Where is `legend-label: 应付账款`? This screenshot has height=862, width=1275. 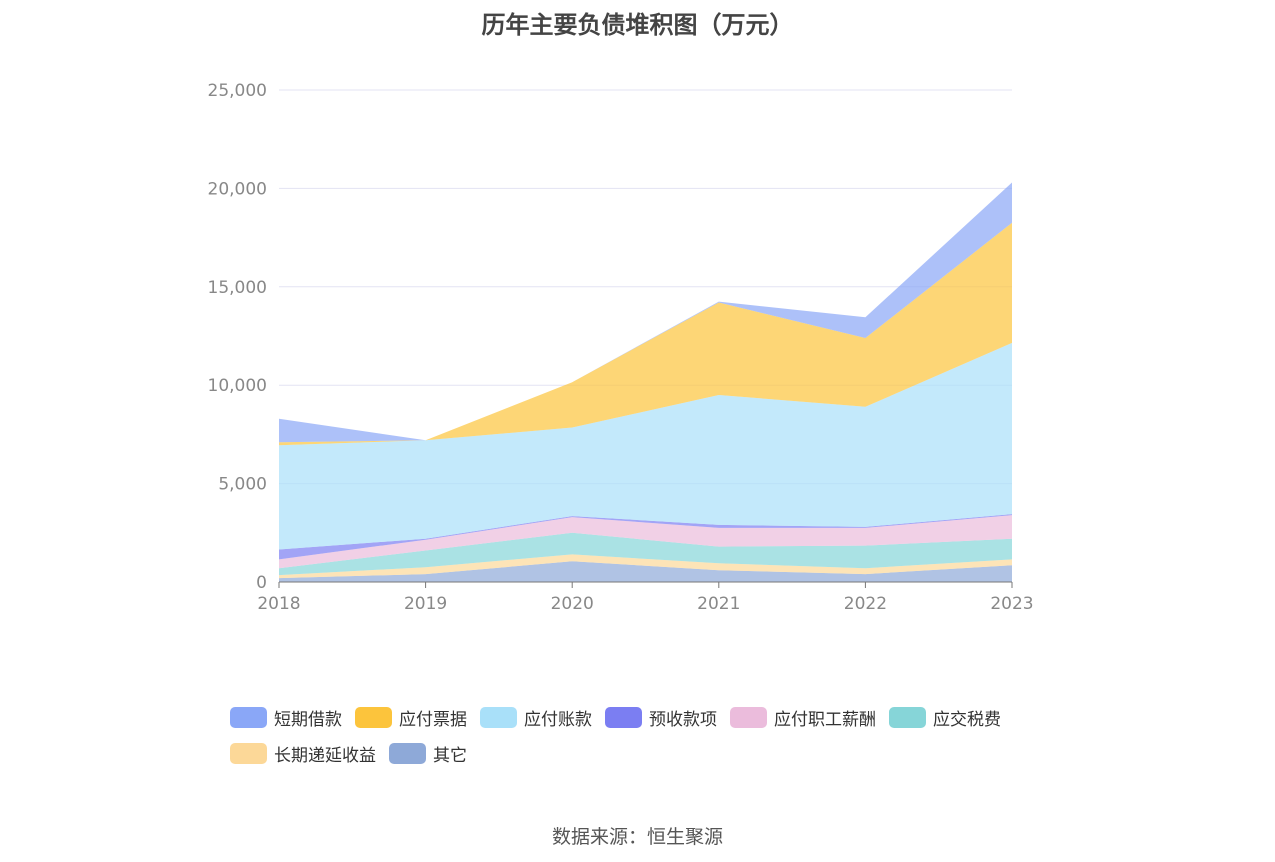
legend-label: 应付账款 is located at coordinates (558, 719).